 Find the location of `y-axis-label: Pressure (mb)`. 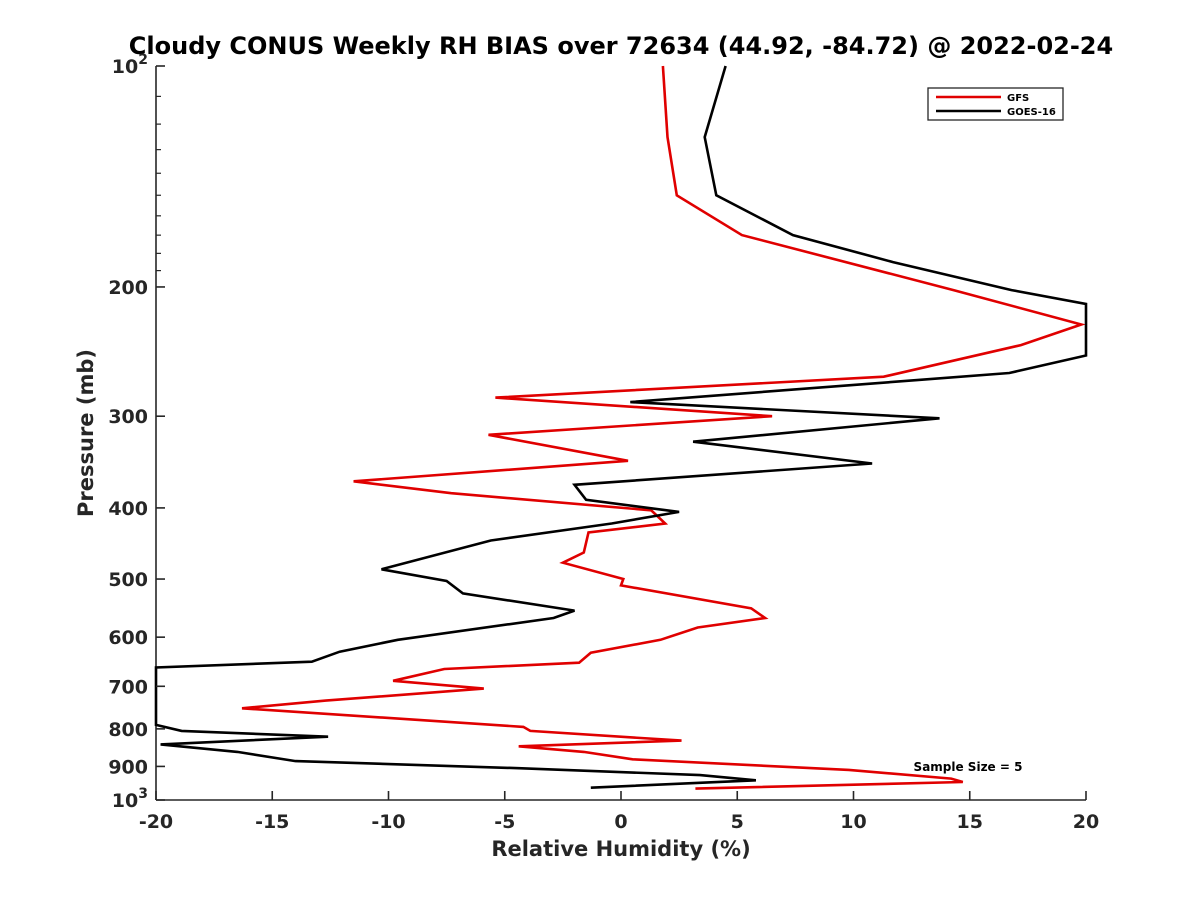

y-axis-label: Pressure (mb) is located at coordinates (86, 433).